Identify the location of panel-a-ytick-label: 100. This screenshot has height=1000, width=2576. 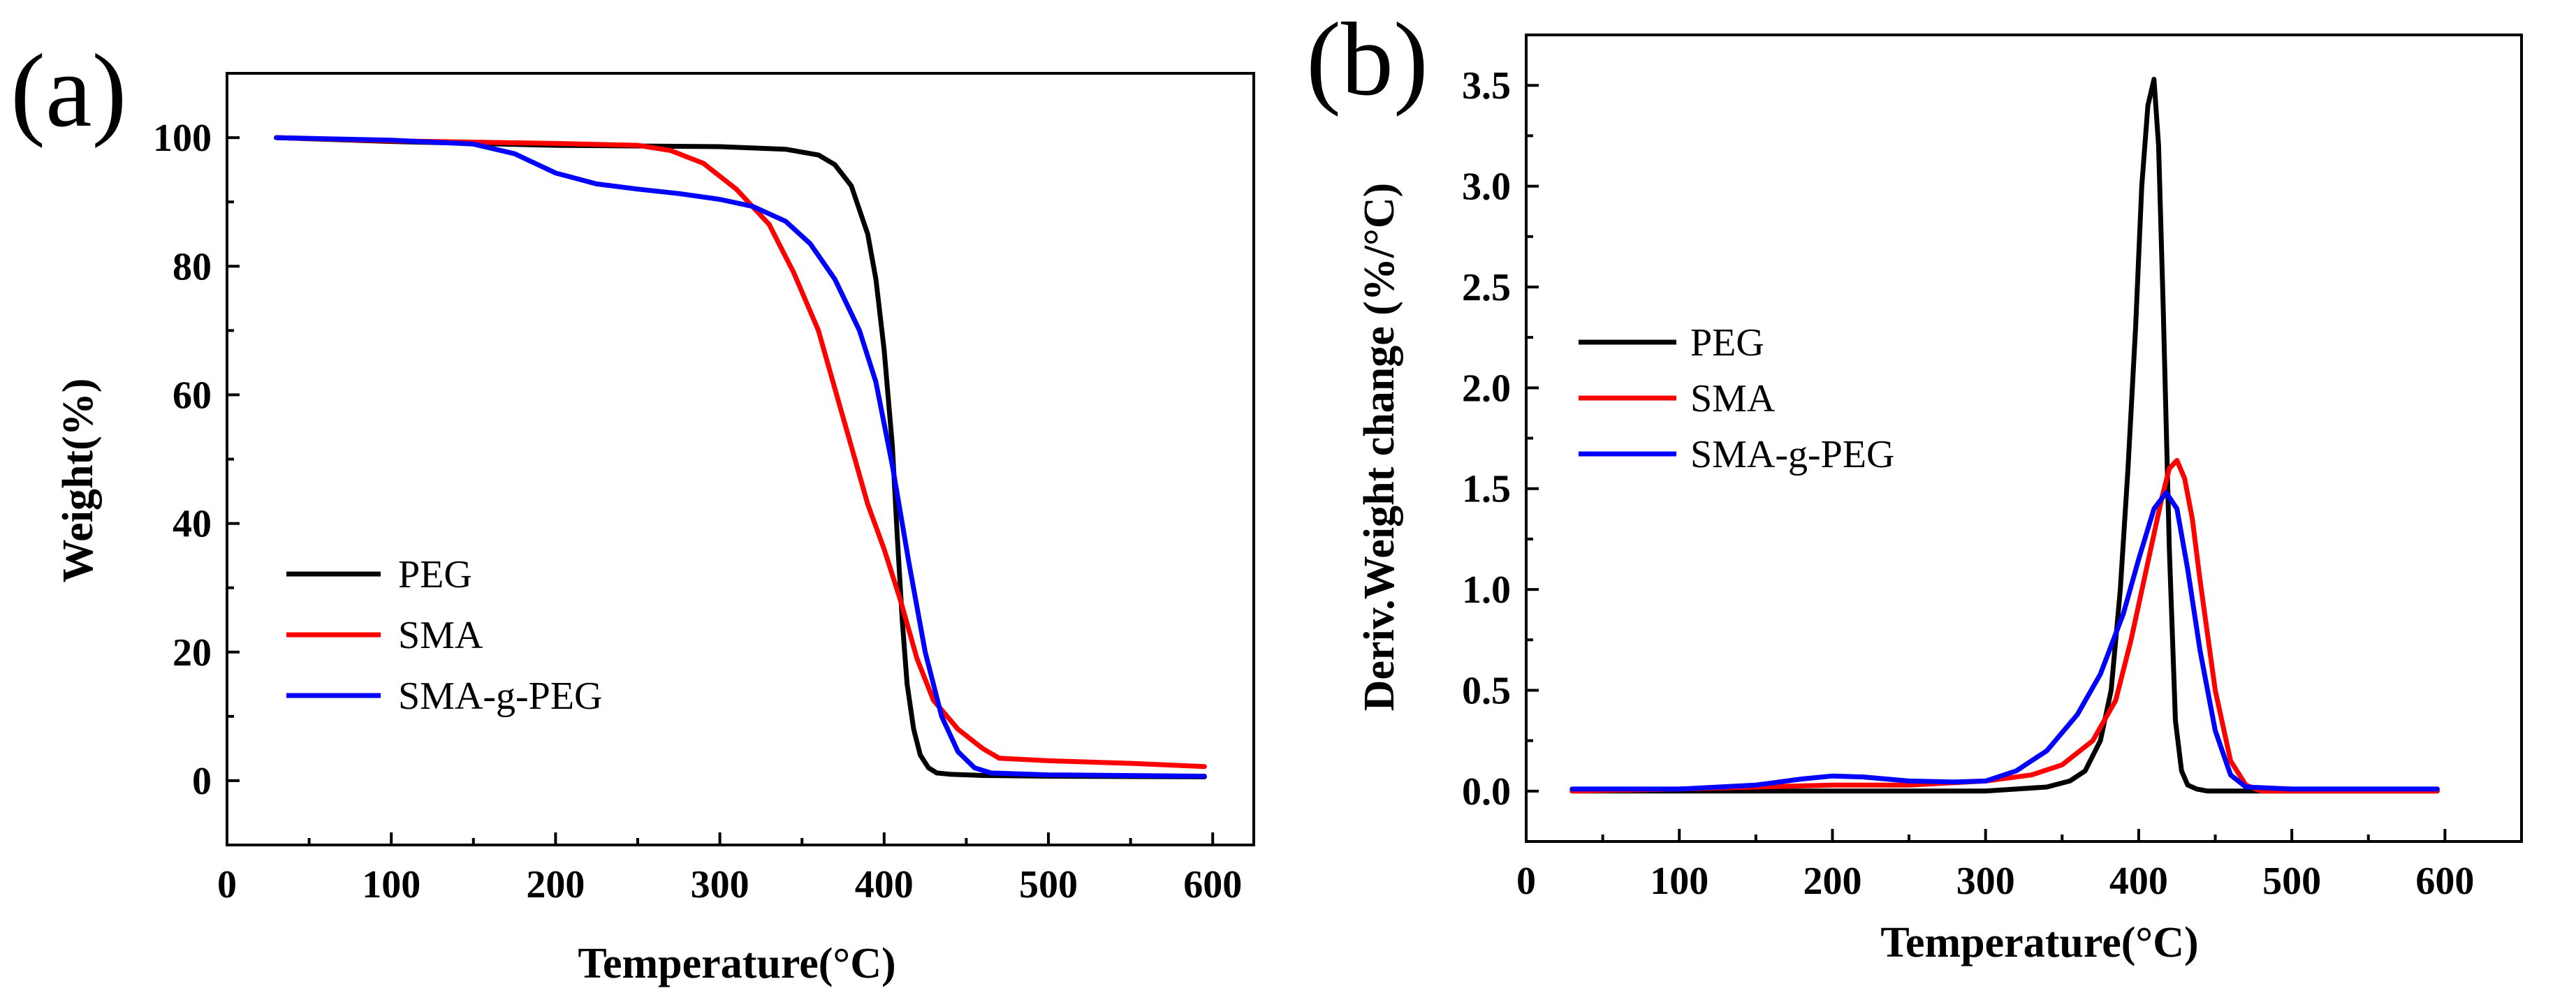
(183, 138).